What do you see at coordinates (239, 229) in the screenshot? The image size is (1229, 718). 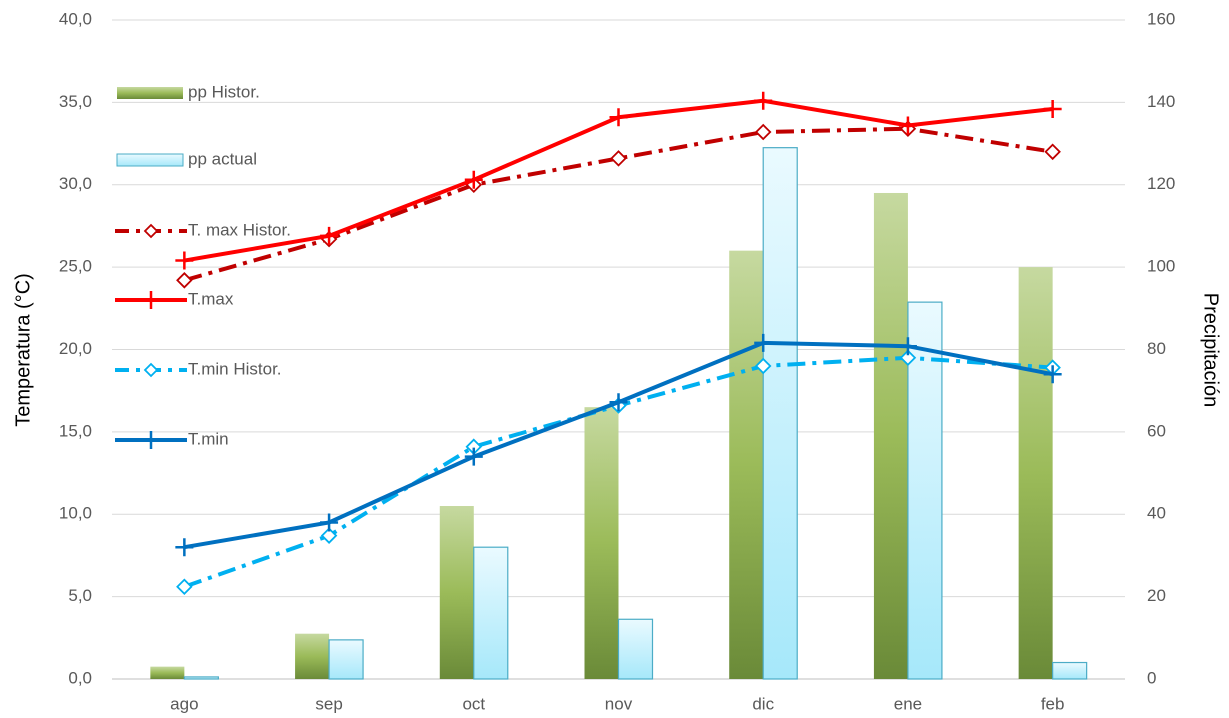 I see `legend-label: T. max Histor.` at bounding box center [239, 229].